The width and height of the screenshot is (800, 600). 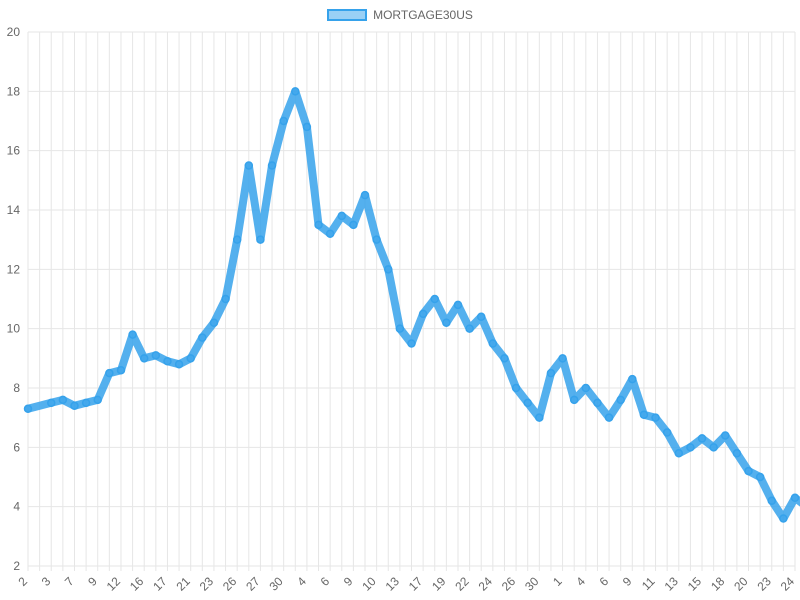 I want to click on x-tick-label: 21, so click(x=183, y=584).